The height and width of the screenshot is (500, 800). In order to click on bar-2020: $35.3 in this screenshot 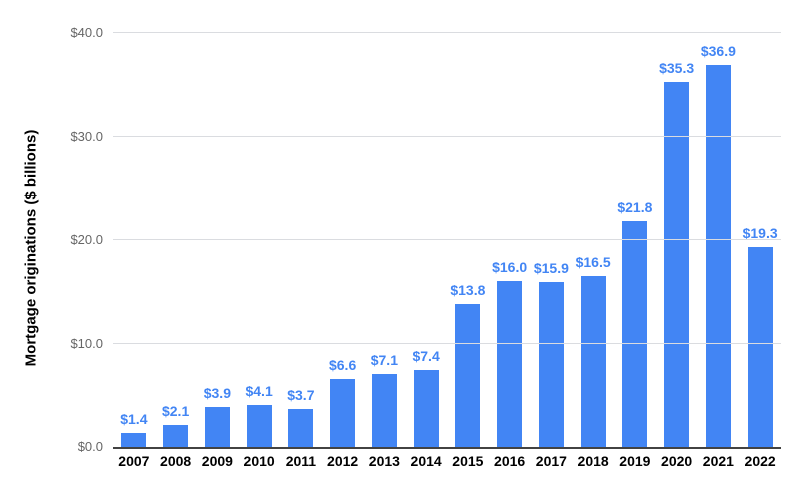, I will do `click(676, 253)`.